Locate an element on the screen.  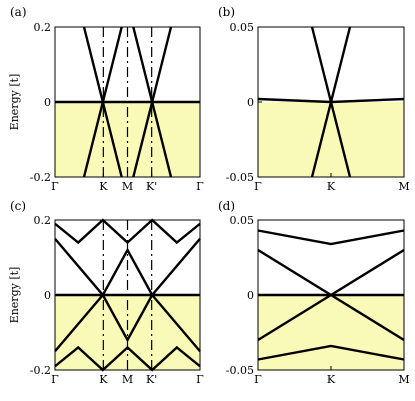
panel-label: (c) is located at coordinates (18, 206).